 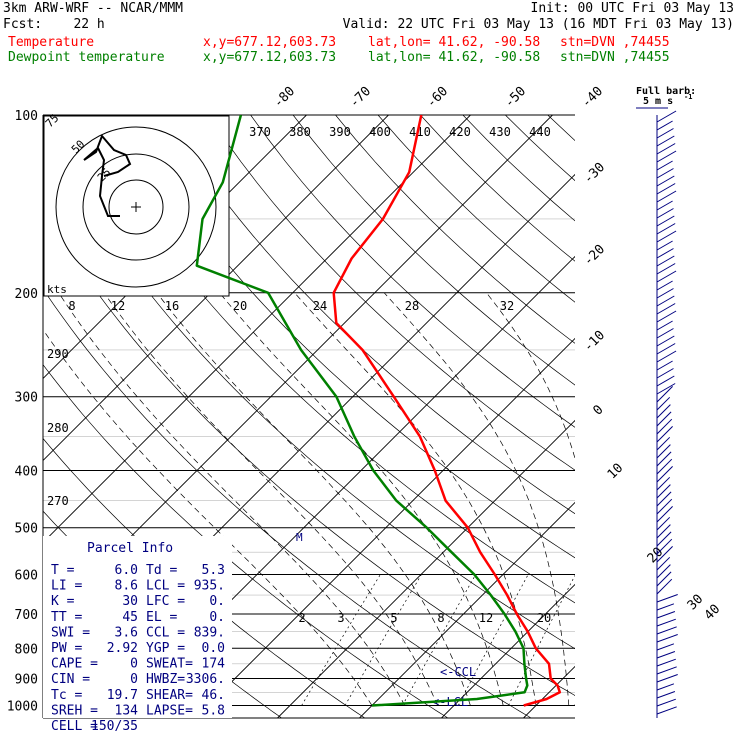 I want to click on model-title: 3km ARW-WRF -- NCAR/MMM, so click(x=93, y=8).